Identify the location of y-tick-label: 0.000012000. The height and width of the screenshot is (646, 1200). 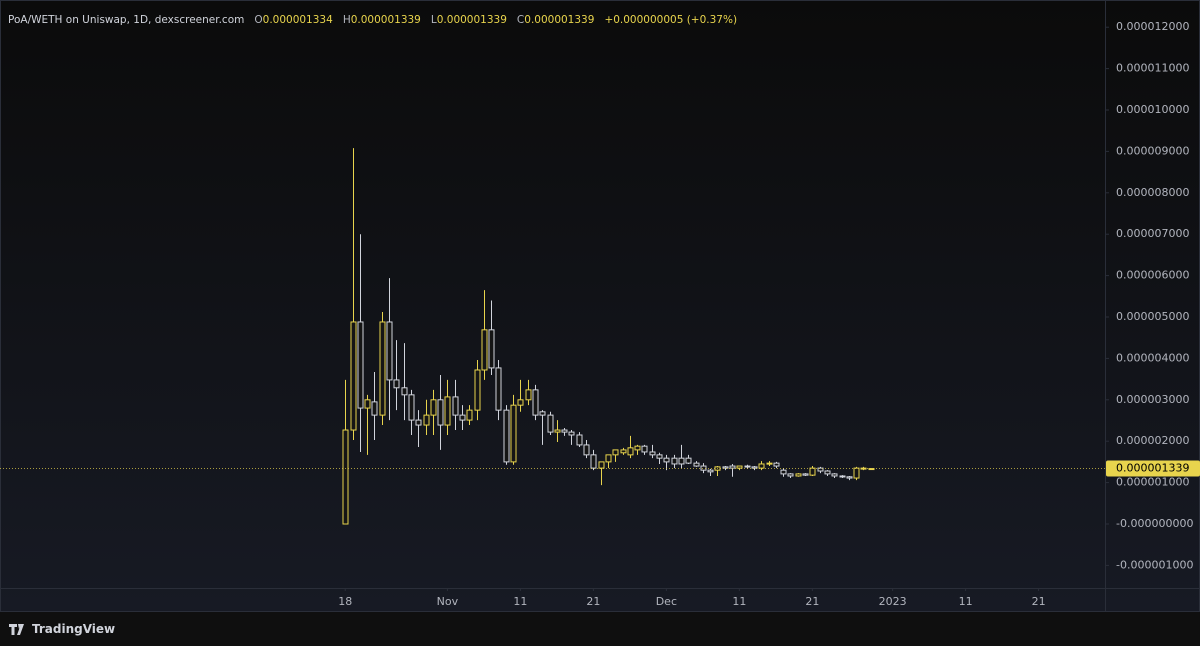
(1152, 26).